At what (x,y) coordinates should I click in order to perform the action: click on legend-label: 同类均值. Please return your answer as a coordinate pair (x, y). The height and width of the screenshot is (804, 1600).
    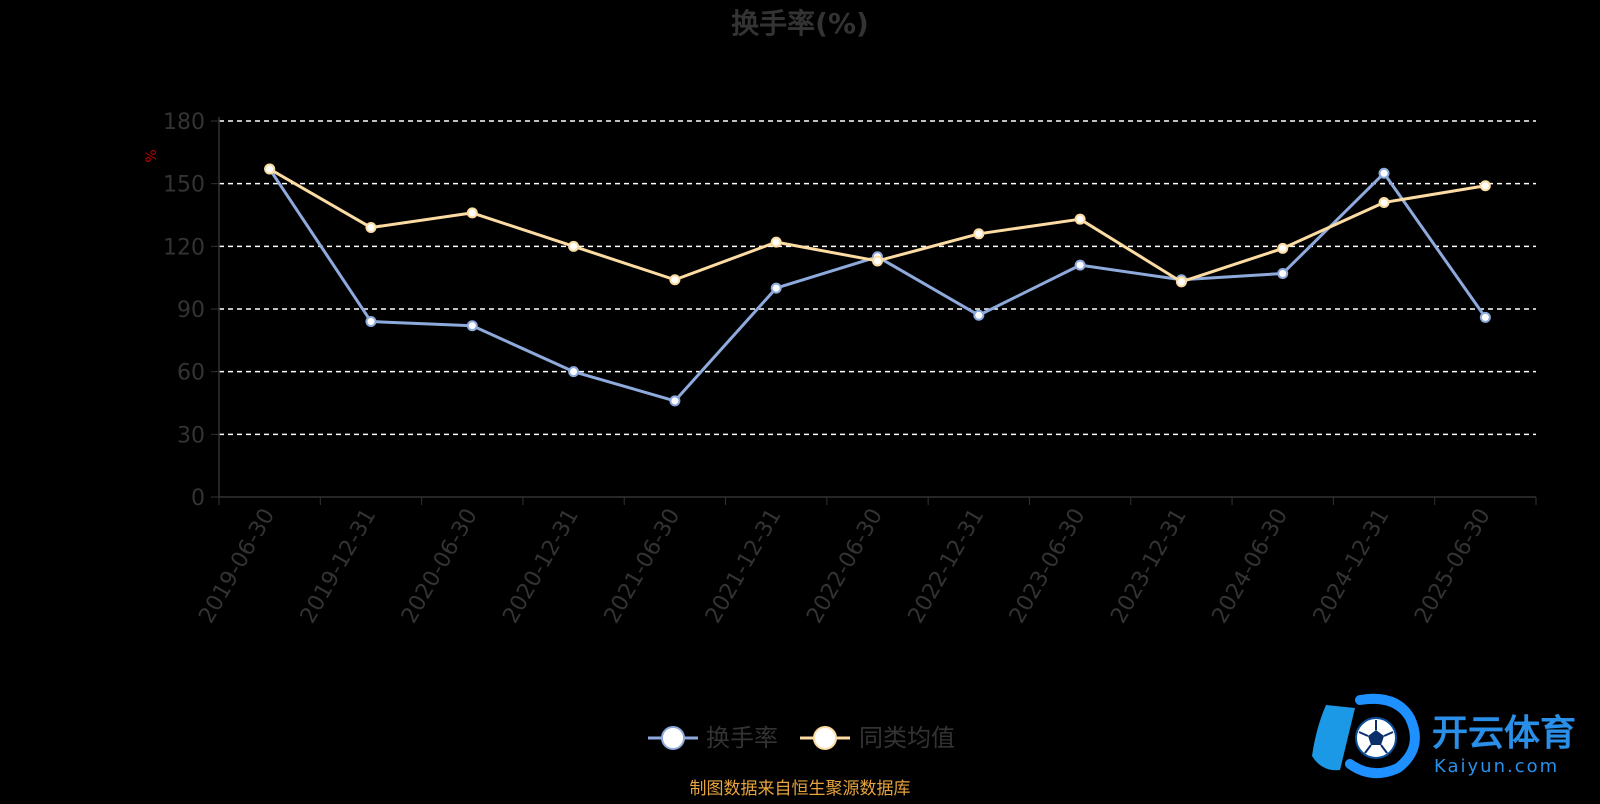
    Looking at the image, I should click on (907, 738).